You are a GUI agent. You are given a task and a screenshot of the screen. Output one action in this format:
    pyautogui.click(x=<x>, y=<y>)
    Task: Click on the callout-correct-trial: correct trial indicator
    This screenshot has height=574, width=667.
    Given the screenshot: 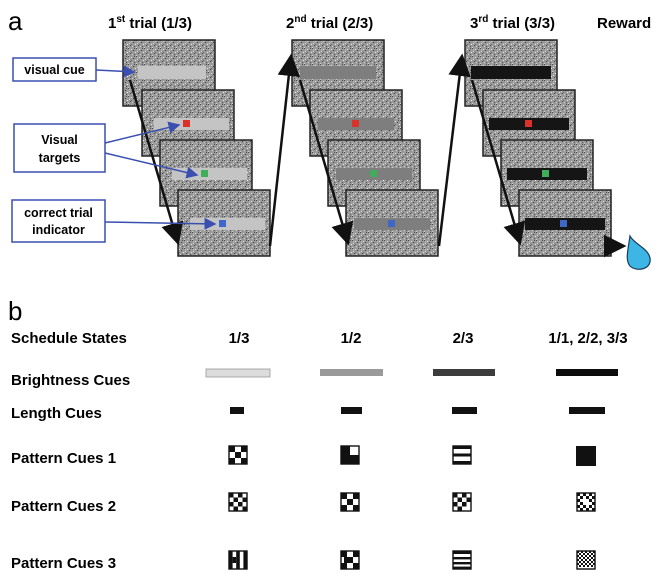 What is the action you would take?
    pyautogui.click(x=114, y=221)
    